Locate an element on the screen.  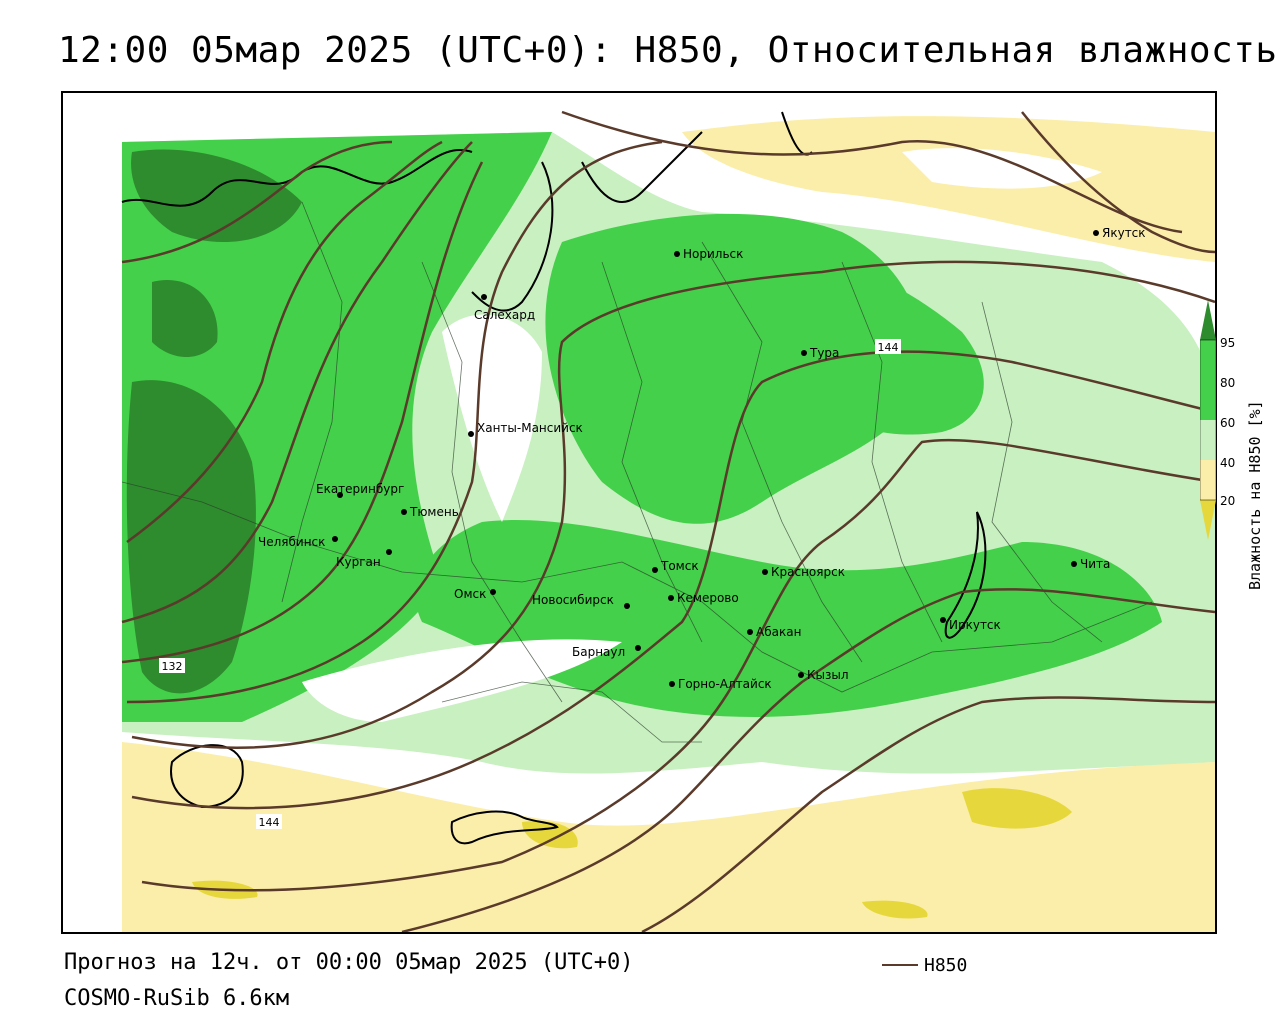
city-label: Тура is located at coordinates (824, 353).